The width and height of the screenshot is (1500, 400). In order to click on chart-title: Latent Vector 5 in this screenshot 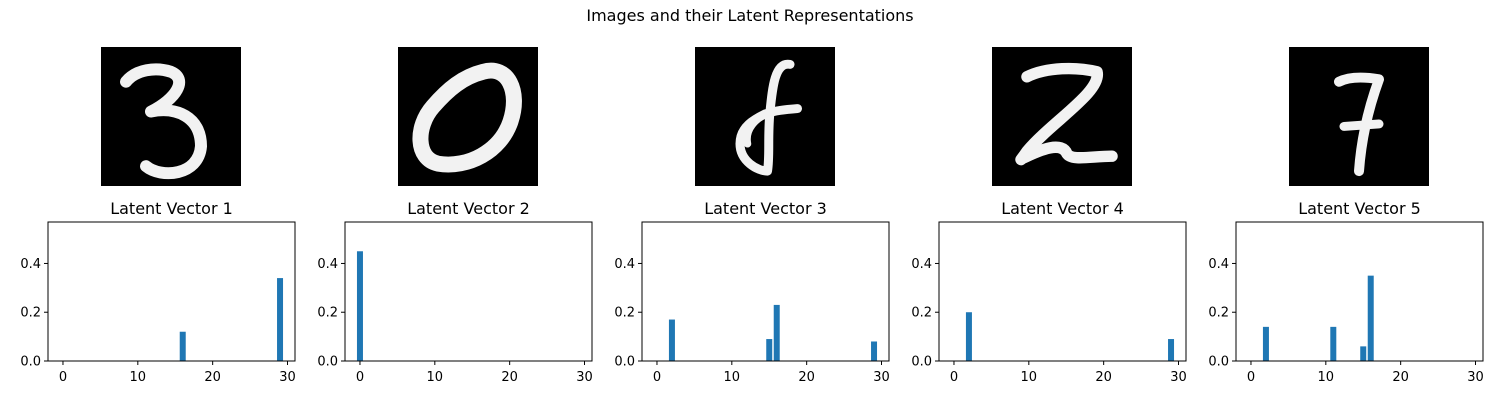, I will do `click(1359, 208)`.